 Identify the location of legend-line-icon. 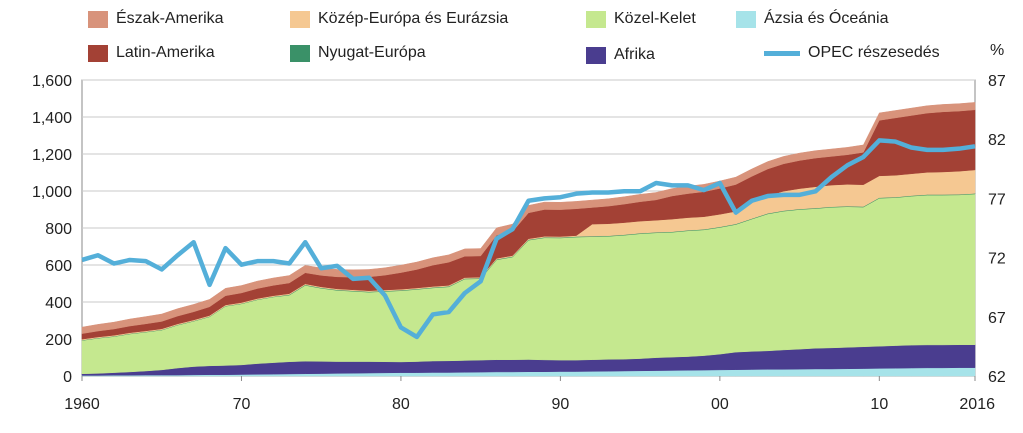
(782, 53).